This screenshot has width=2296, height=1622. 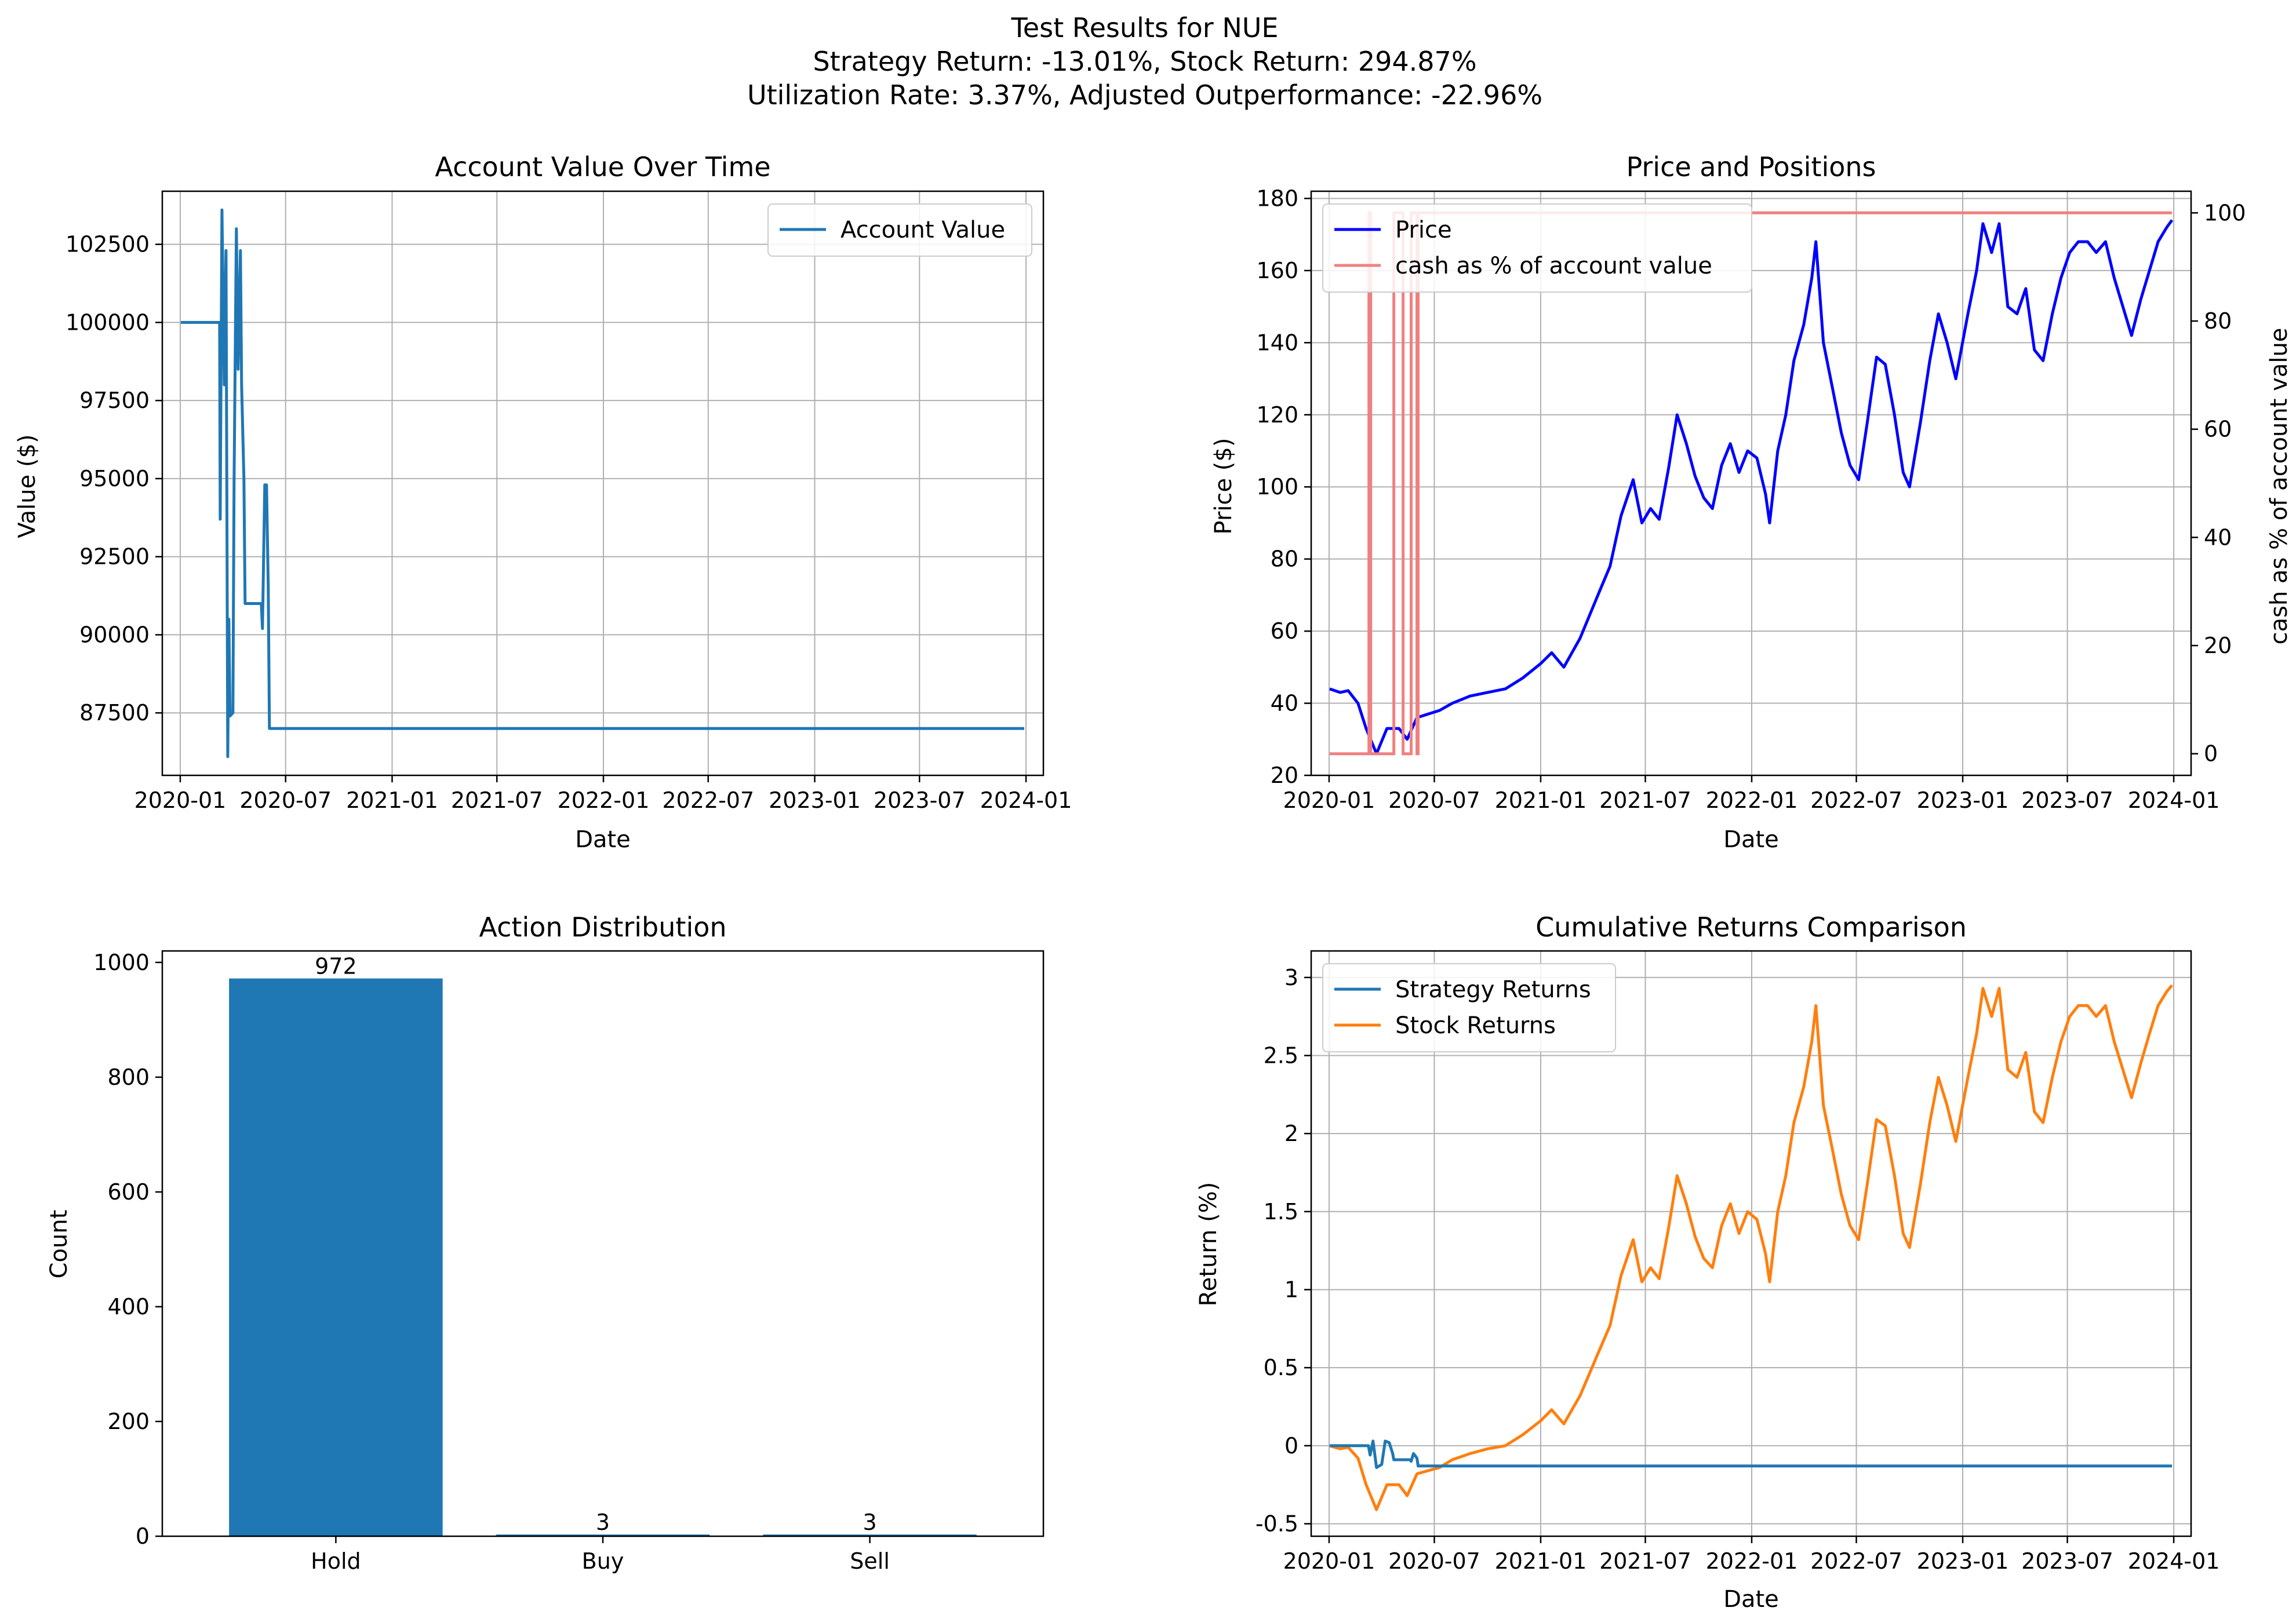 I want to click on bars, so click(x=603, y=1257).